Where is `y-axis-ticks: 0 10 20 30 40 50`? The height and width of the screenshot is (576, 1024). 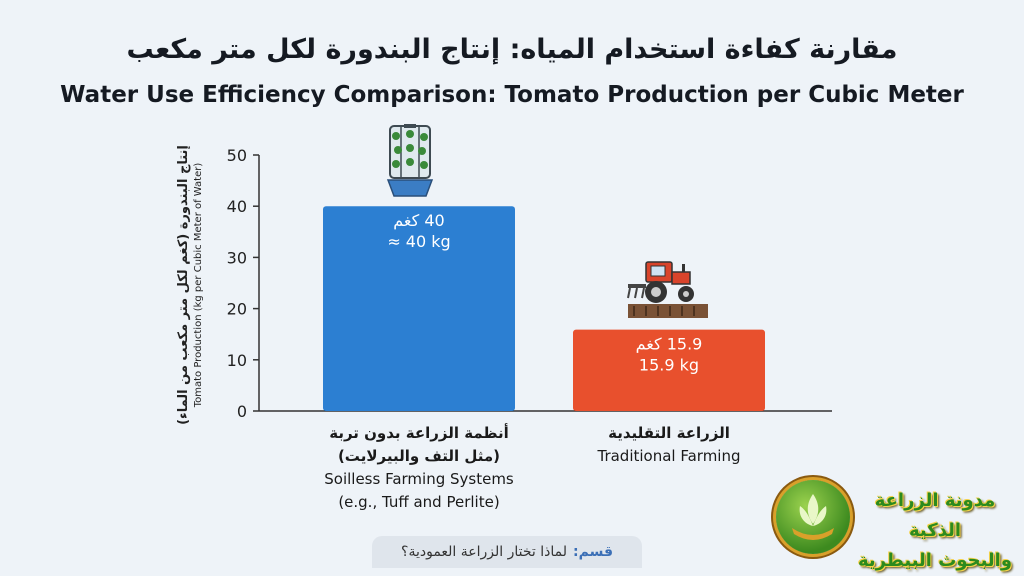 y-axis-ticks: 0 10 20 30 40 50 is located at coordinates (243, 283).